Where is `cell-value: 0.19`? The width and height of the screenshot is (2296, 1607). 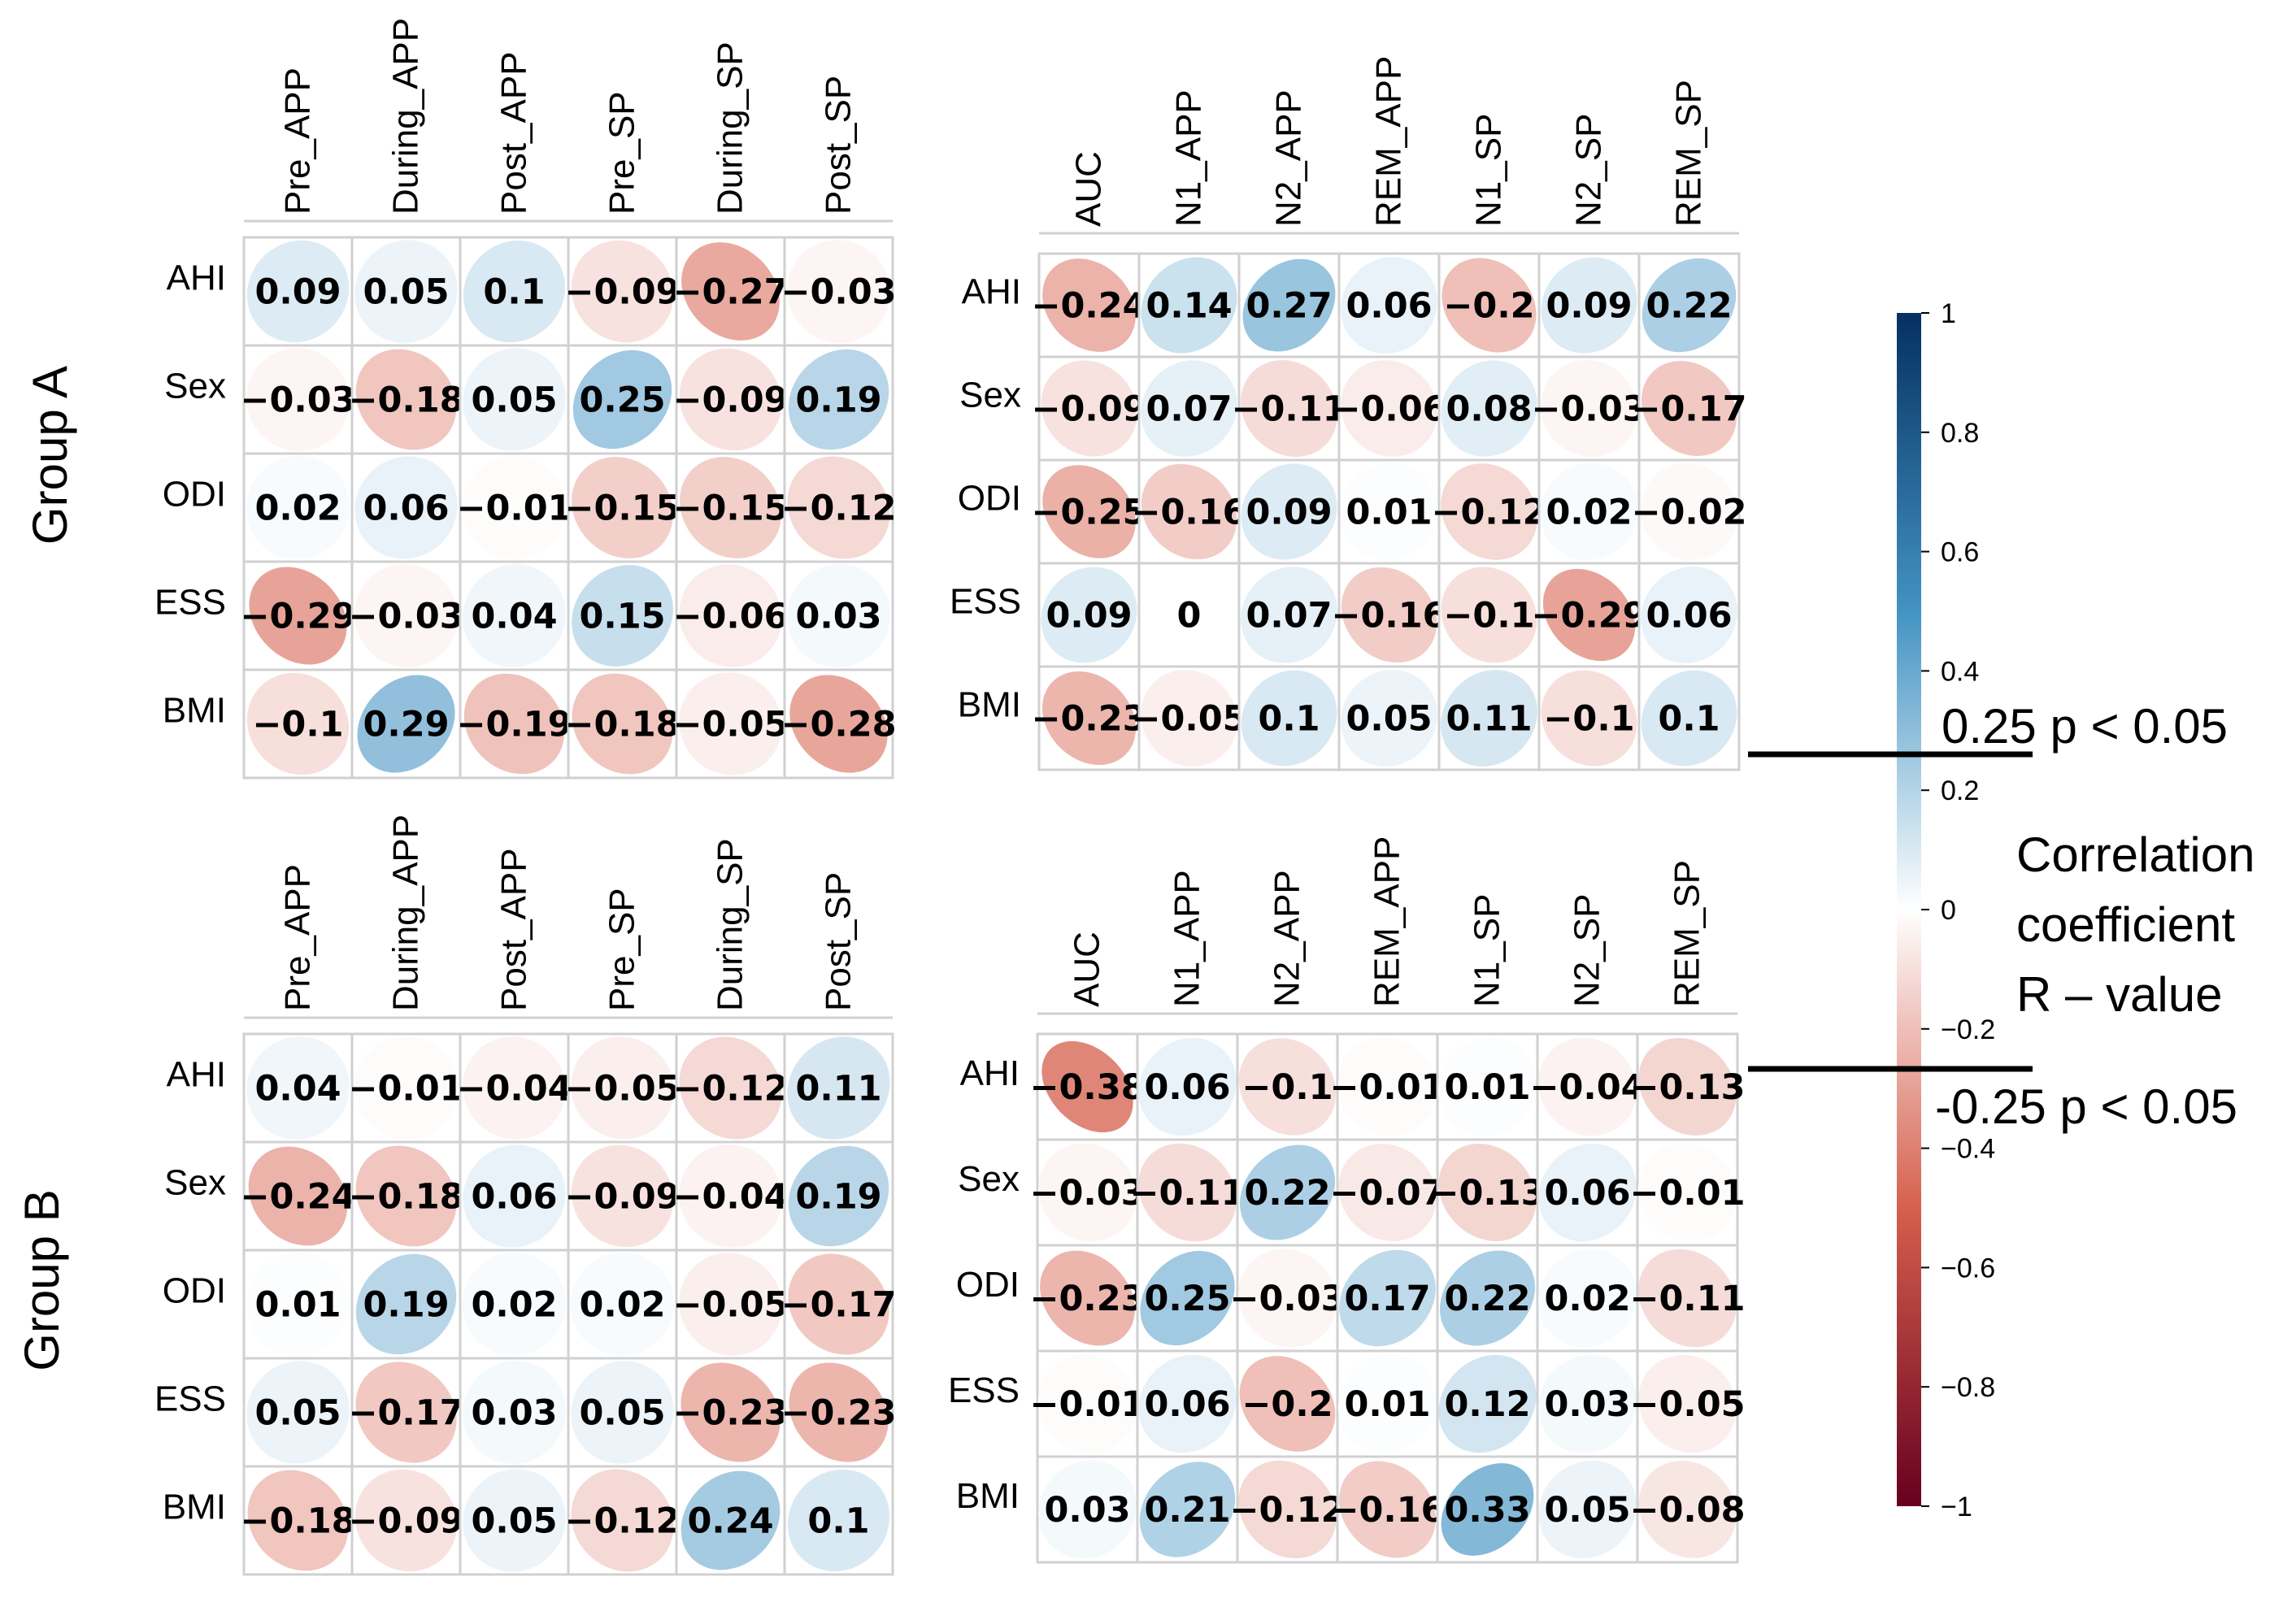
cell-value: 0.19 is located at coordinates (838, 400).